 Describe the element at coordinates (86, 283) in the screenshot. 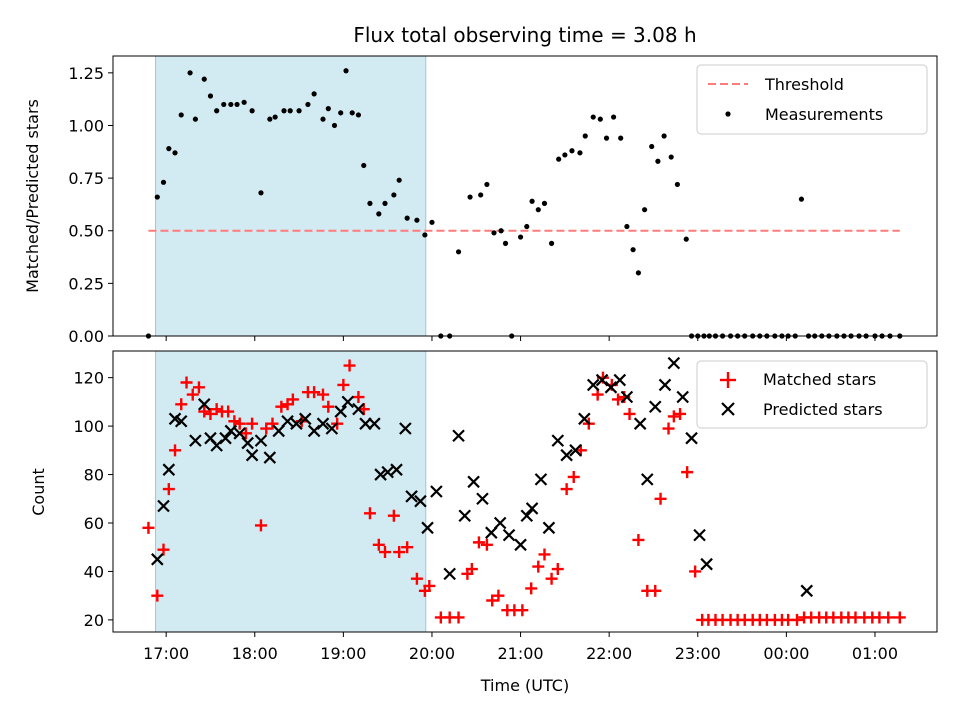

I see `top-y-tick-label: 0.25` at that location.